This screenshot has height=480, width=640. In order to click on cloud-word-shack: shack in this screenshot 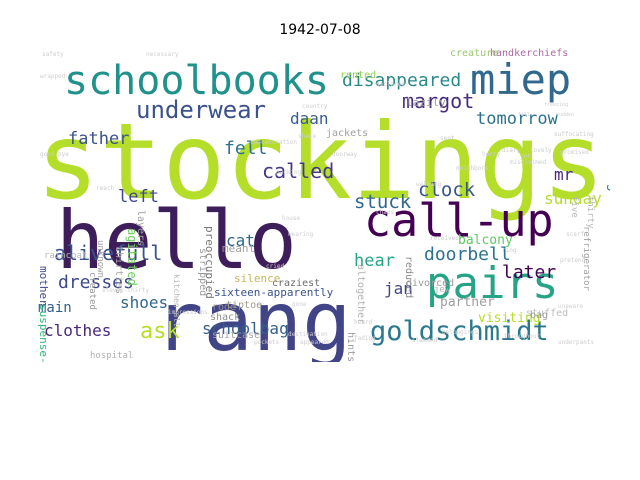, I will do `click(225, 317)`.